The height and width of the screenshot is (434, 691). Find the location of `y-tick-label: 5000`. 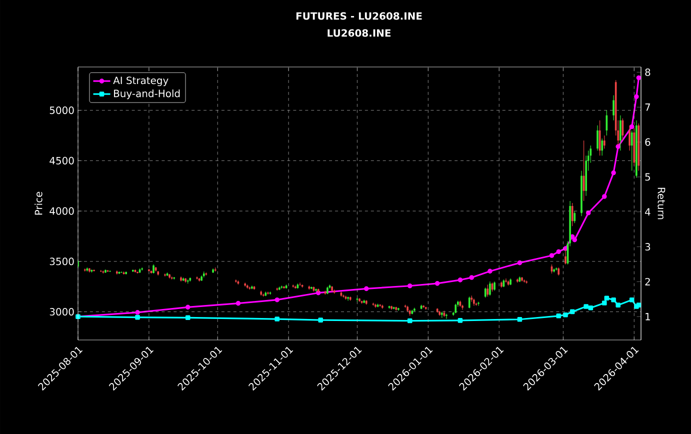

y-tick-label: 5000 is located at coordinates (62, 110).